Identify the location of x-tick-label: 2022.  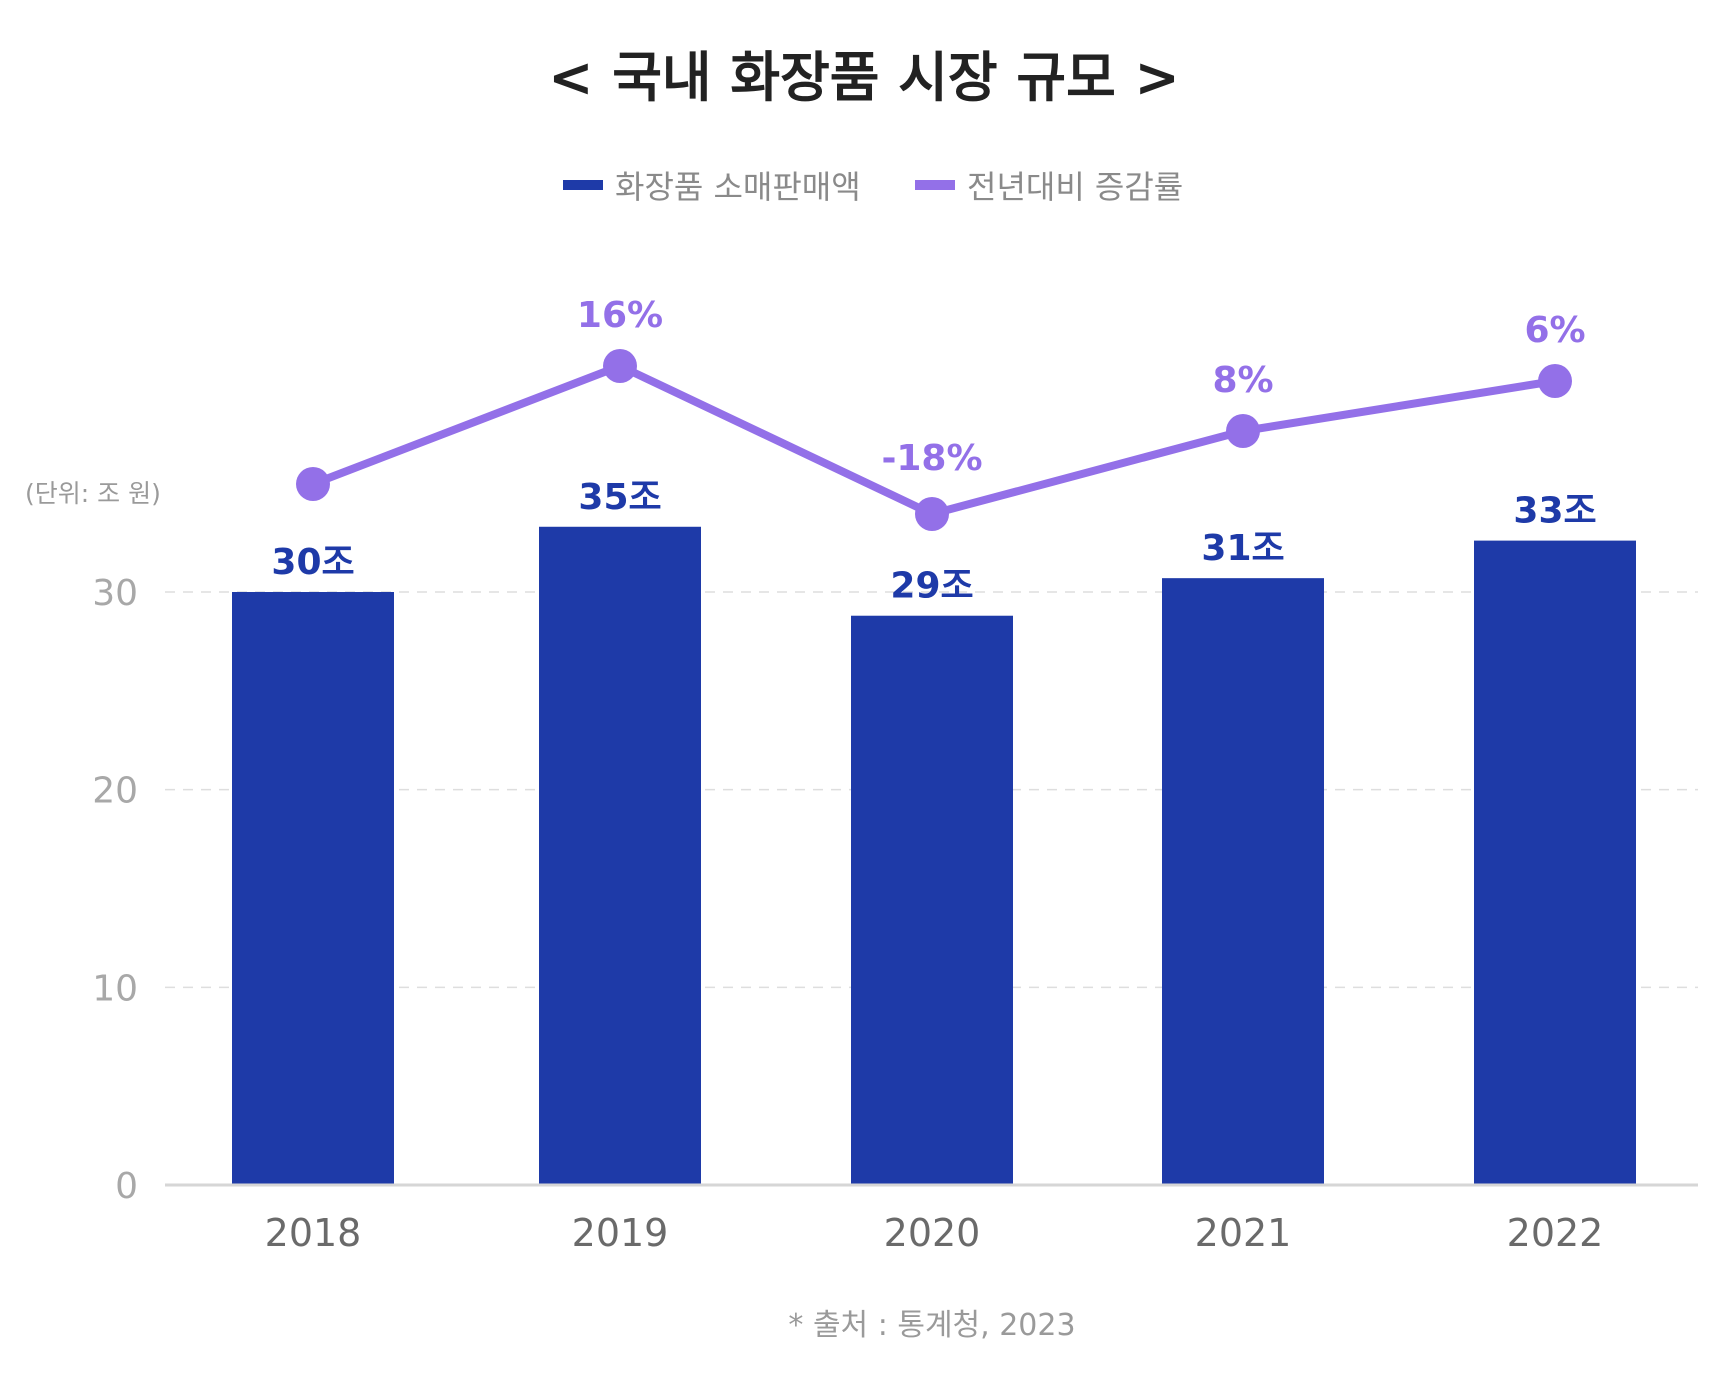
(1555, 1233).